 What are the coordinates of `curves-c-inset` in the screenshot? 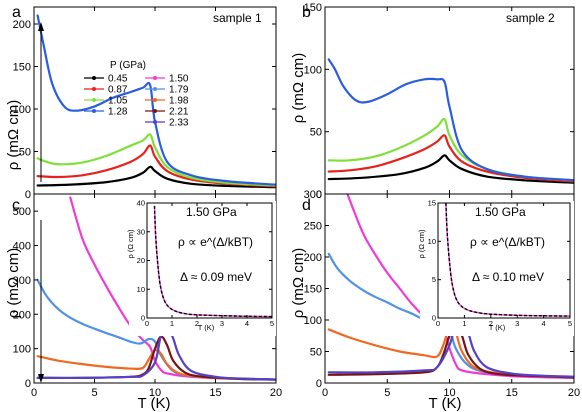 It's located at (212, 261).